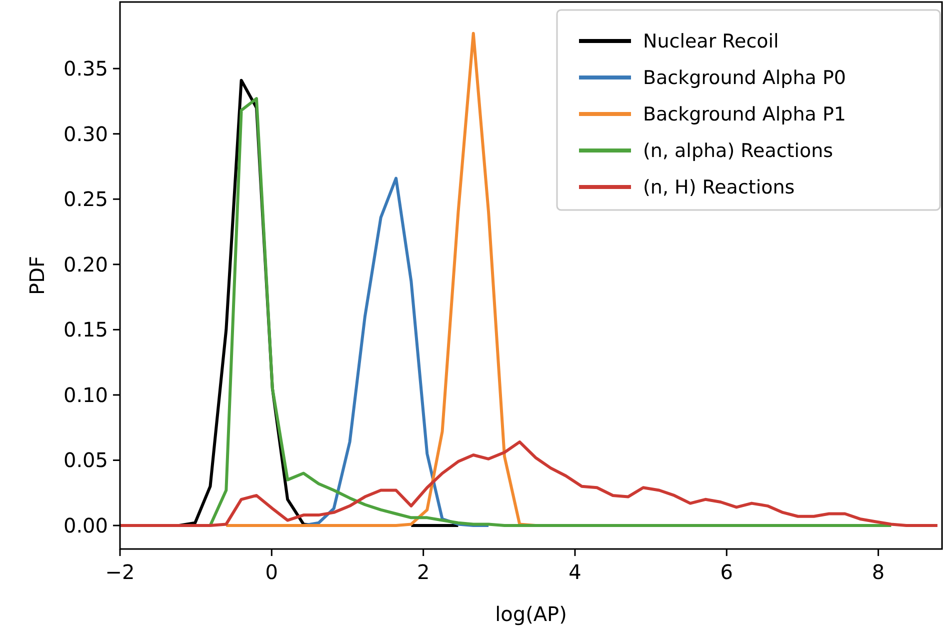 The image size is (943, 629). What do you see at coordinates (85, 68) in the screenshot?
I see `y-tick-label: 0.35` at bounding box center [85, 68].